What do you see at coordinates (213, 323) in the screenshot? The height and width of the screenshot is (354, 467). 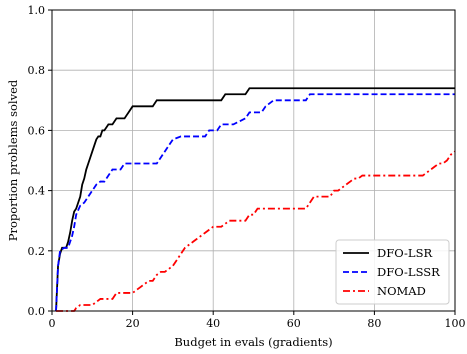 I see `x-tick-label: 40` at bounding box center [213, 323].